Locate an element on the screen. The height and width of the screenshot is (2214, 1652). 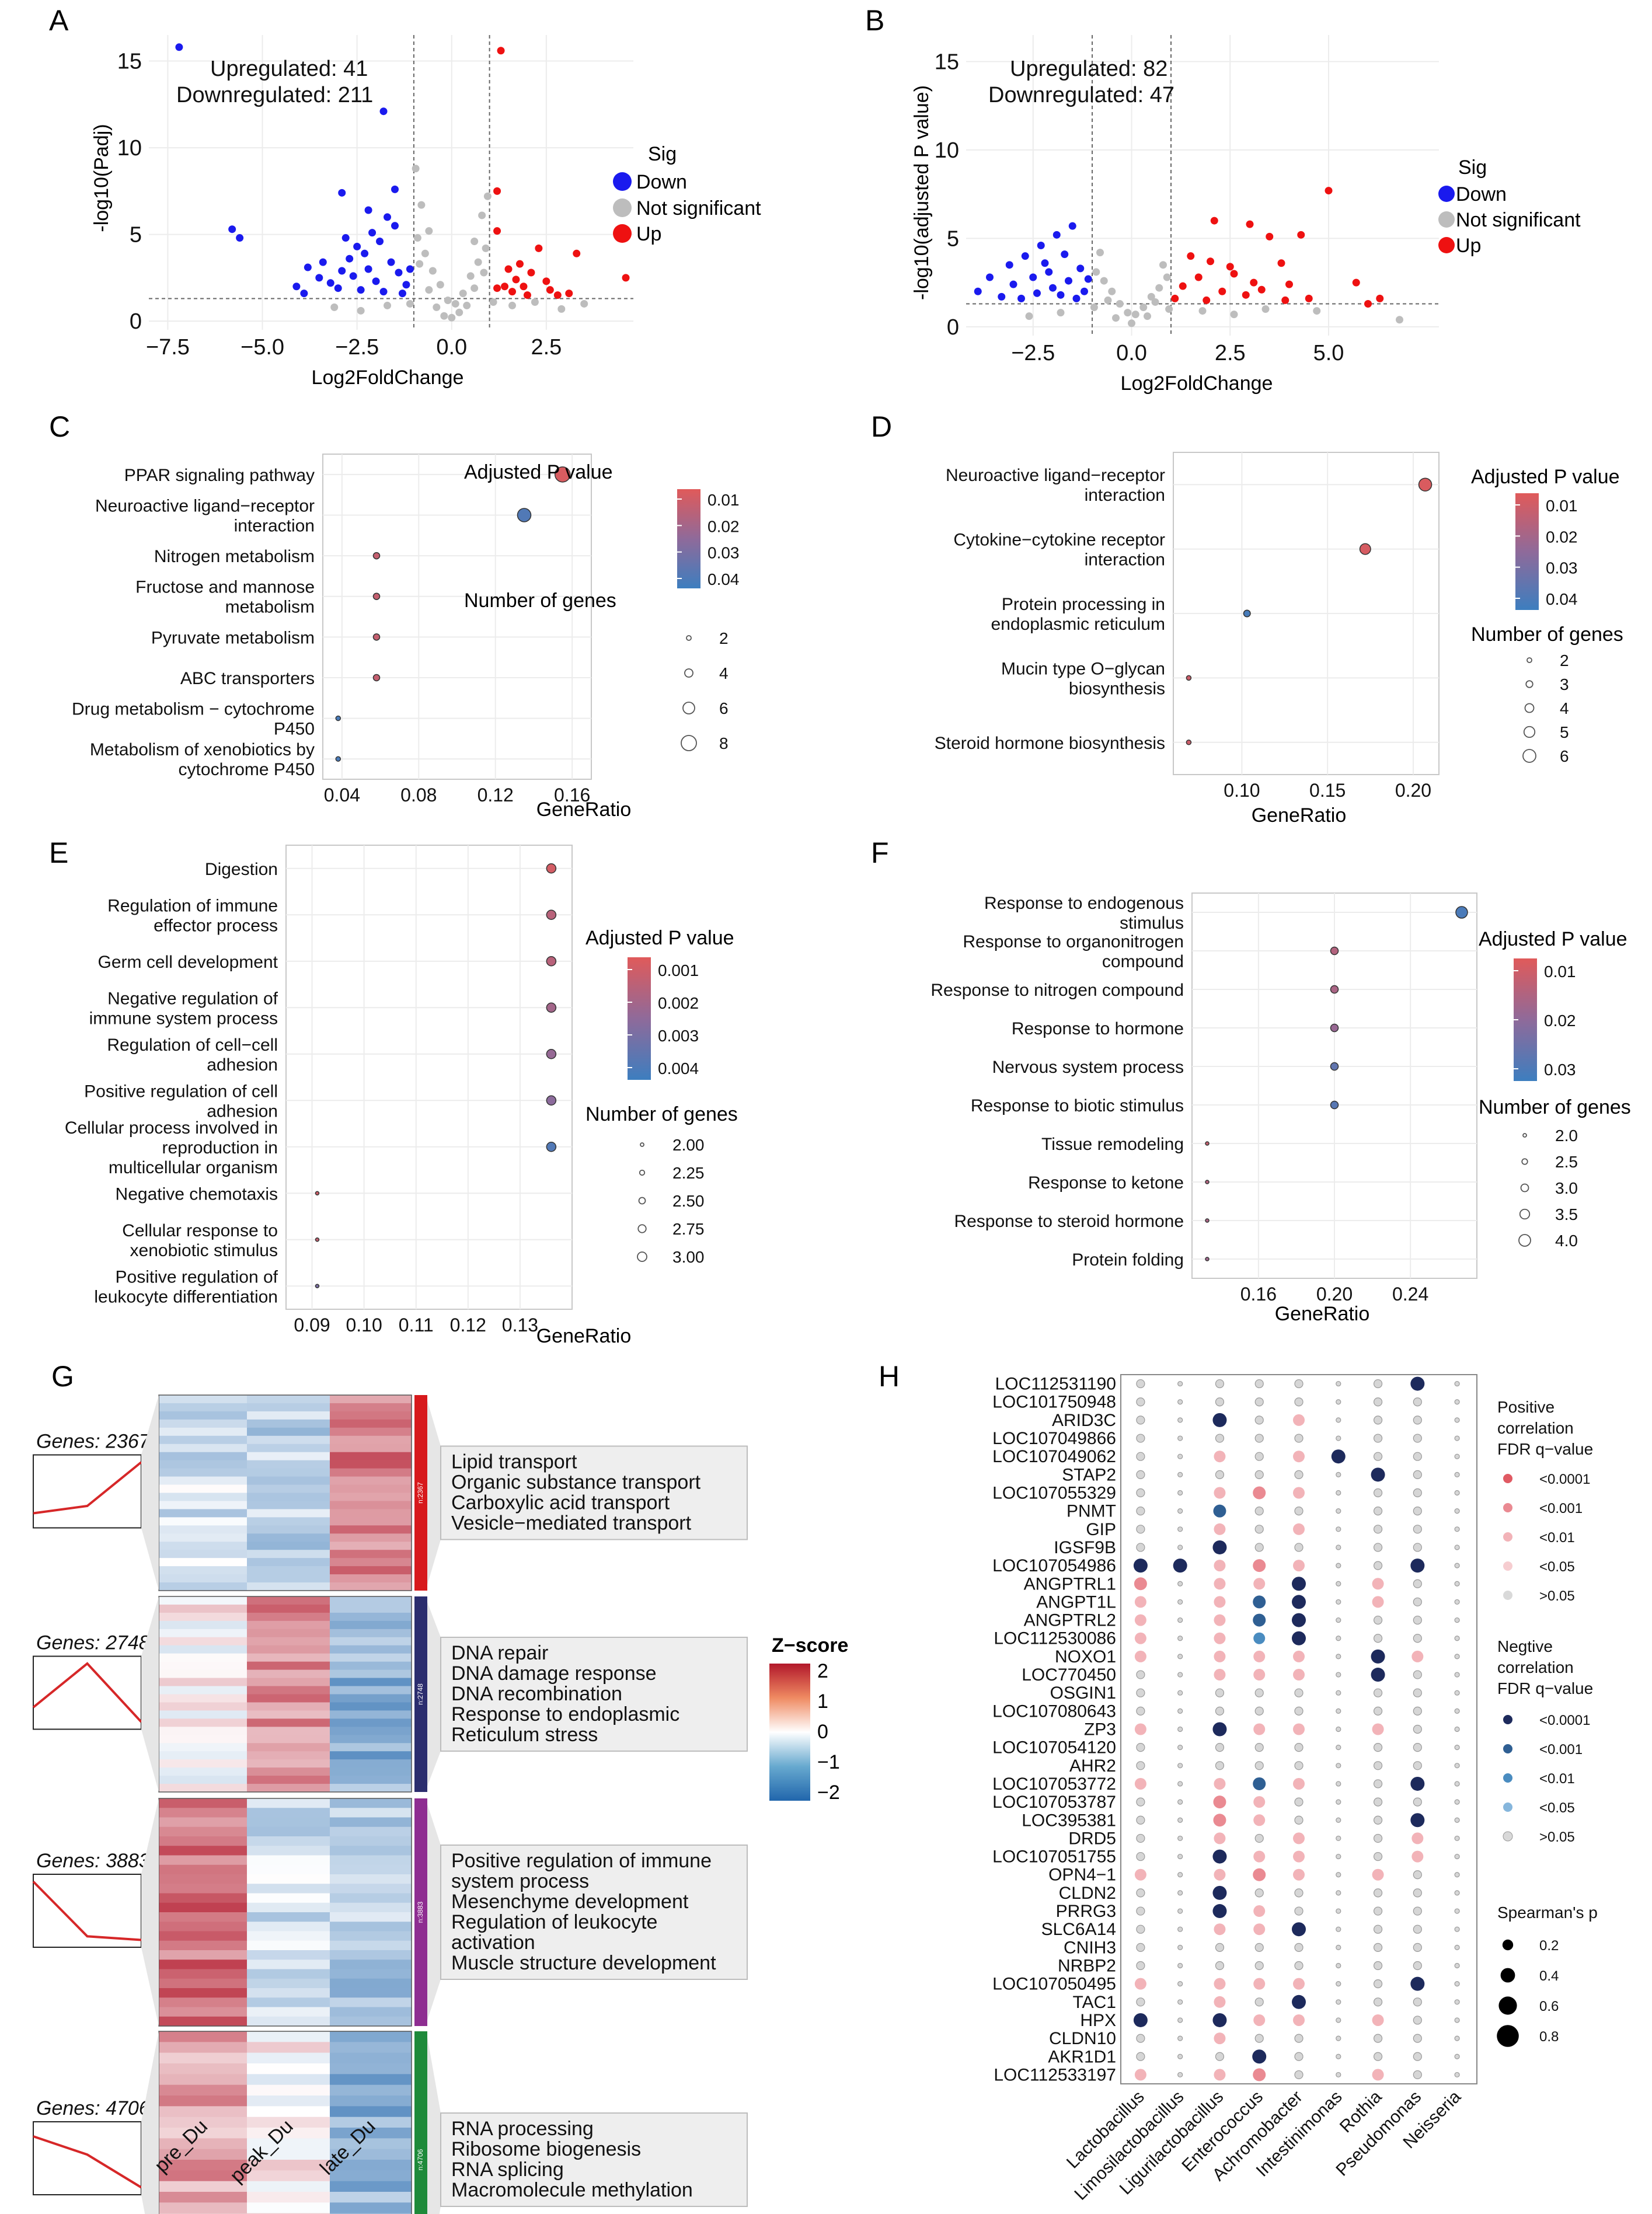
gene-label: LOC101750948 is located at coordinates (1054, 1402).